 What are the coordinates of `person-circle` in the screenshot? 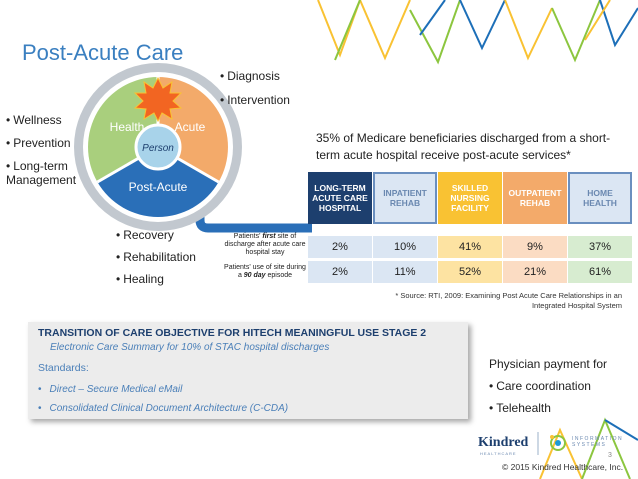 It's located at (158, 147).